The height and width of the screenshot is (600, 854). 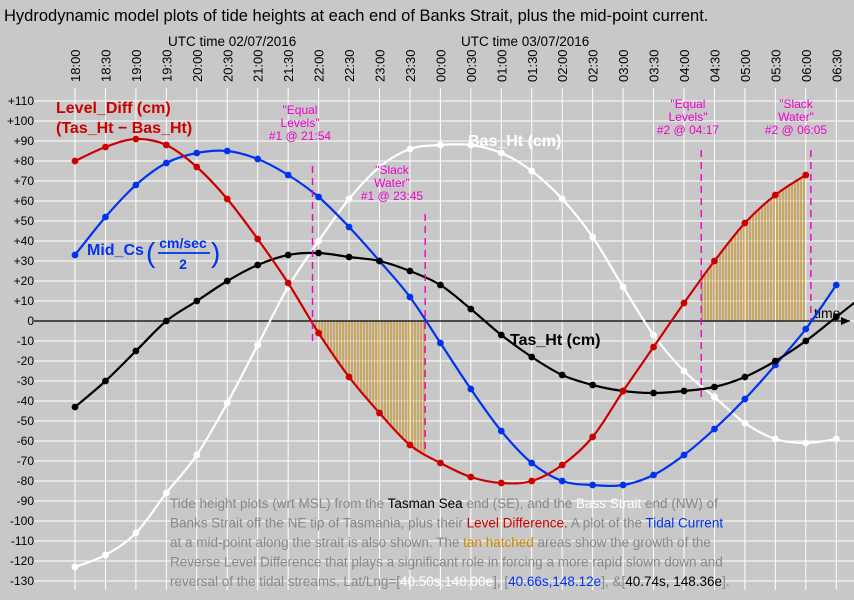 I want to click on y-tick-label: -30, so click(x=26, y=381).